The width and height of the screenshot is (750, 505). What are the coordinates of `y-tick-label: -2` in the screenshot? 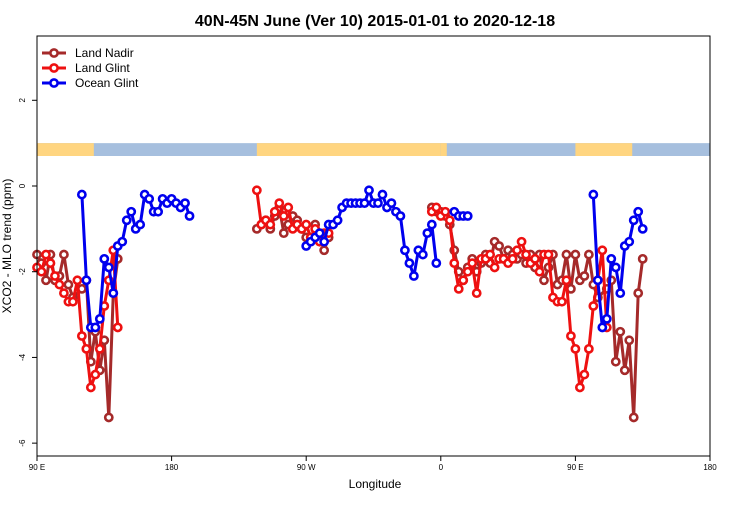 It's located at (22, 272).